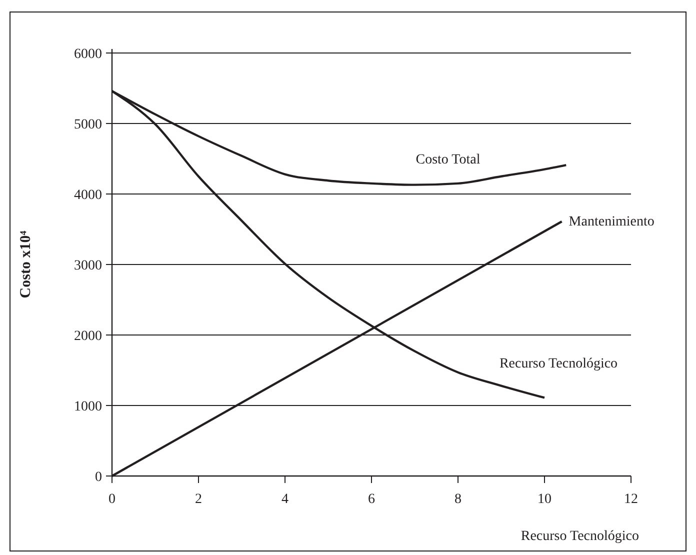 This screenshot has height=555, width=696. Describe the element at coordinates (88, 266) in the screenshot. I see `y-tick-label: 3000` at that location.